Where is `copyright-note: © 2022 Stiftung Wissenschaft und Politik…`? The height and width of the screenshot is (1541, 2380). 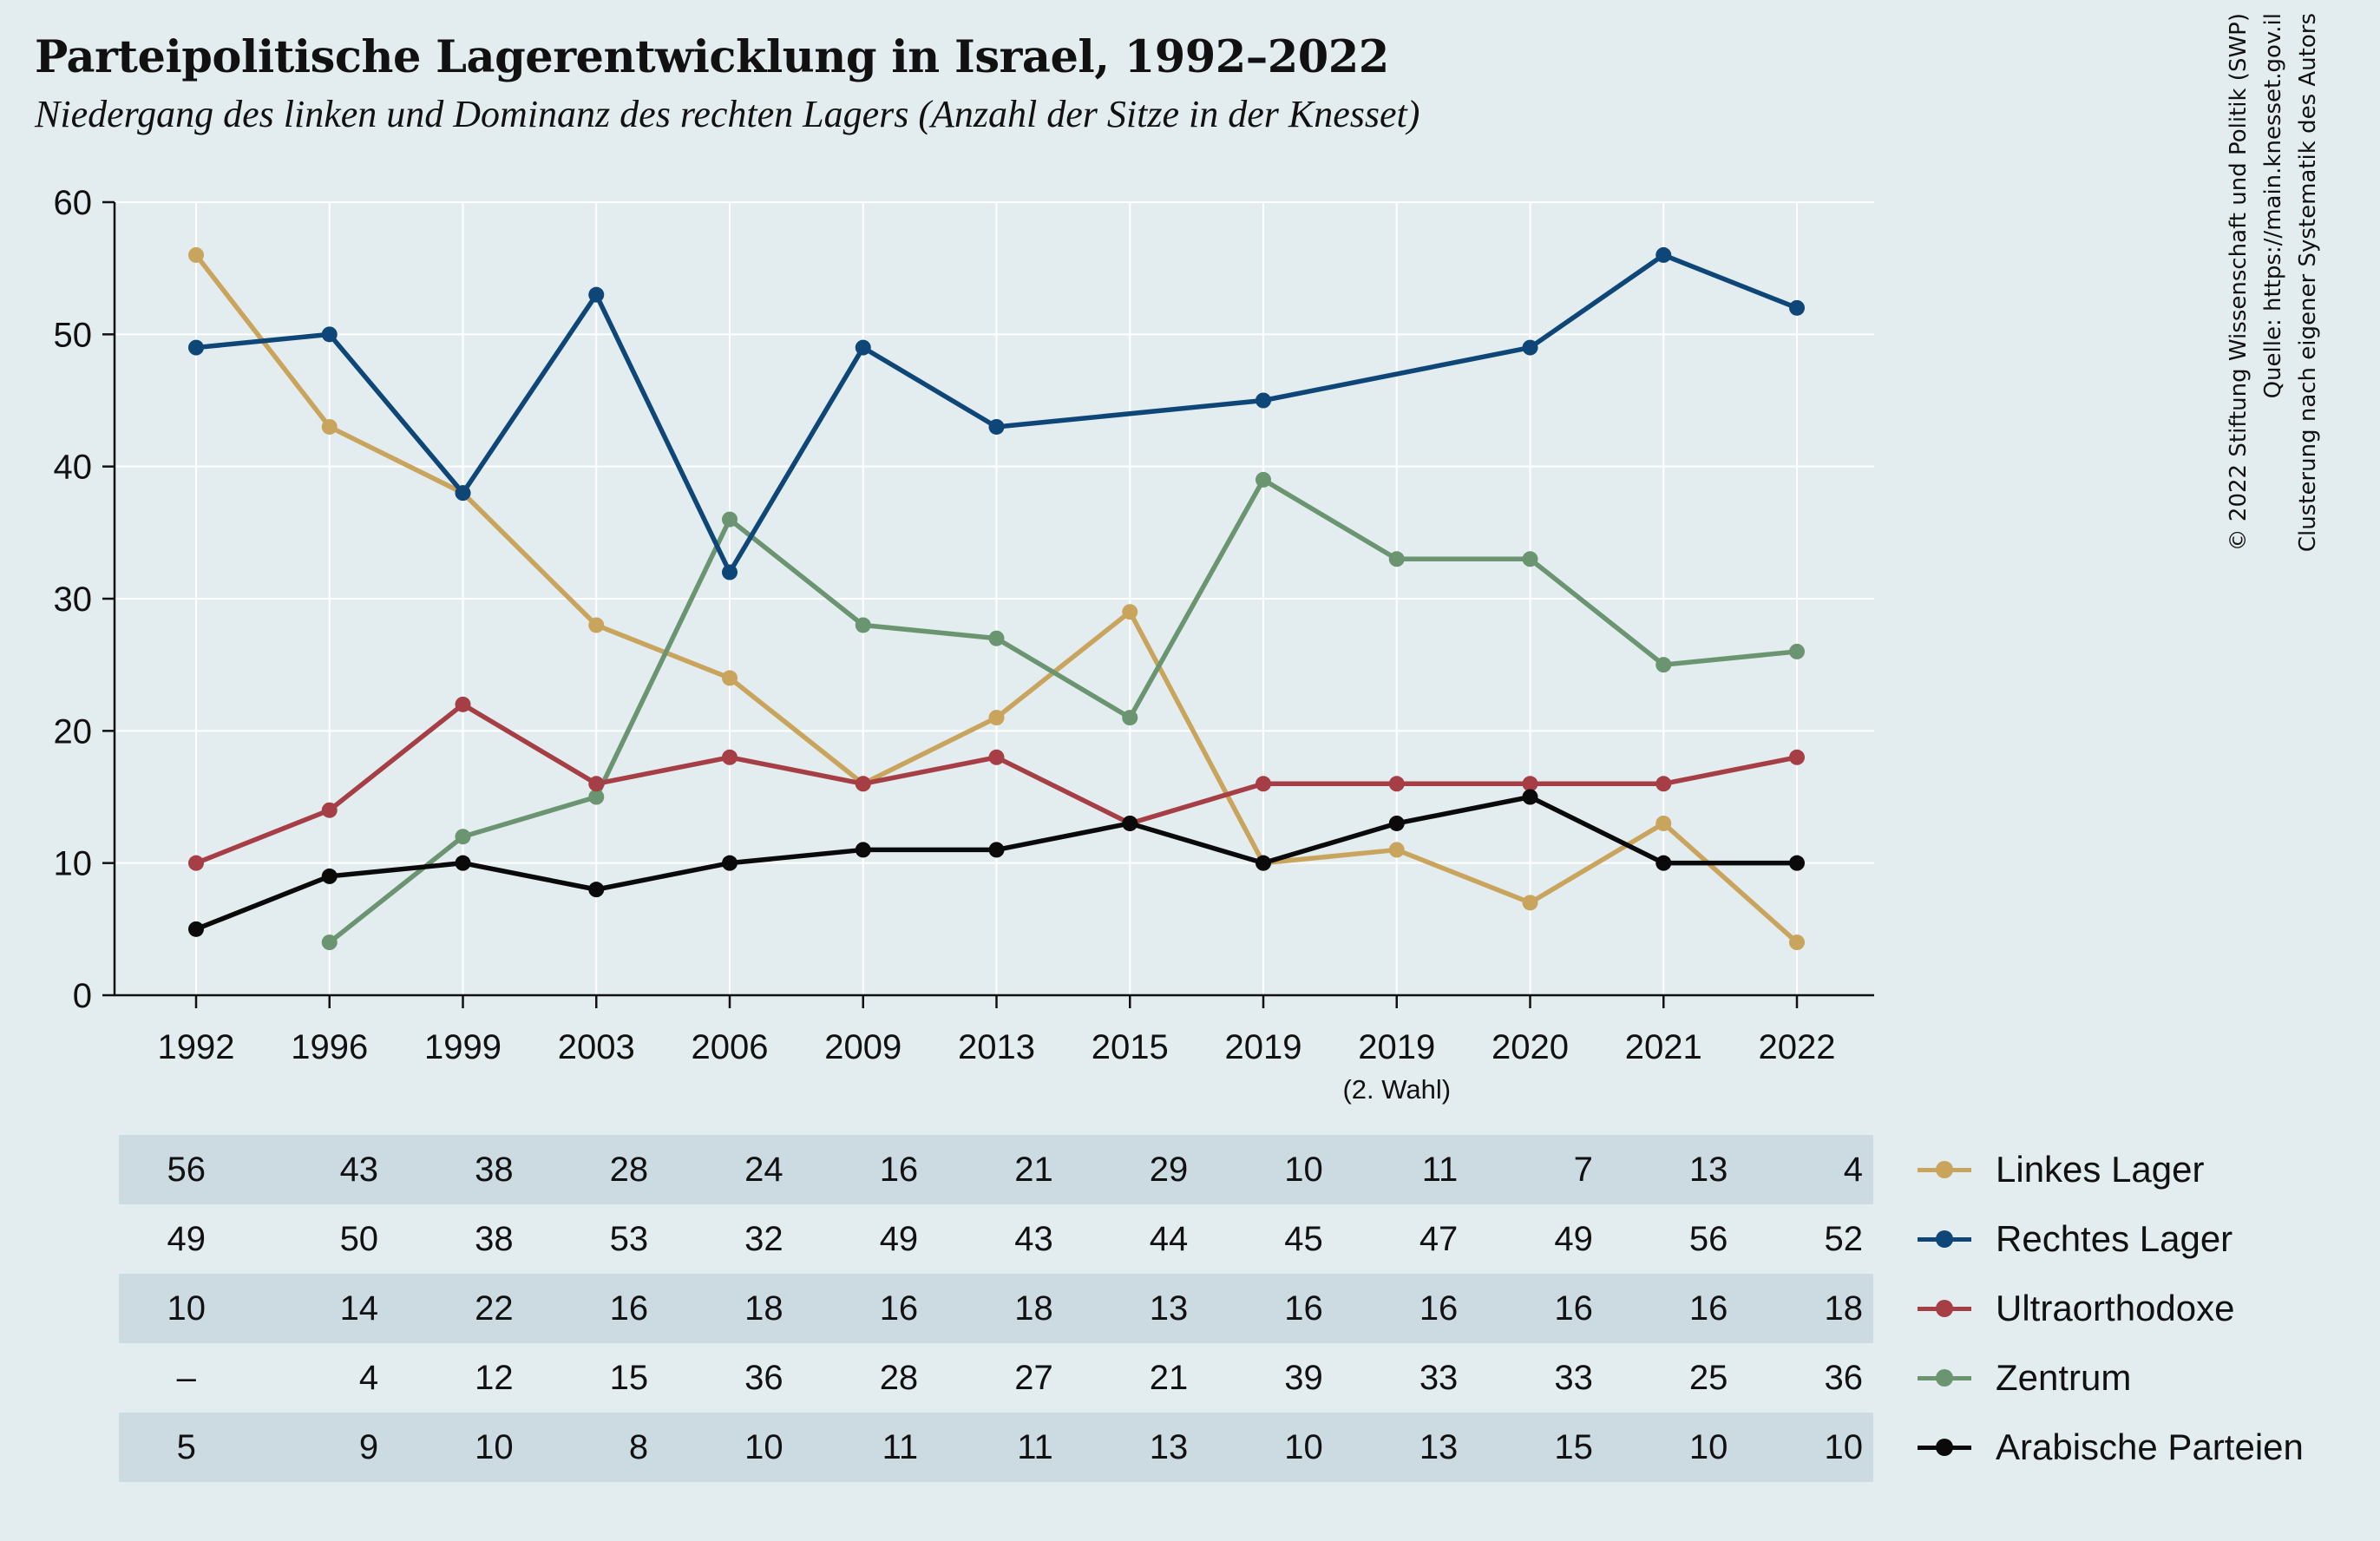
copyright-note: © 2022 Stiftung Wissenschaft und Politik… is located at coordinates (2239, 282).